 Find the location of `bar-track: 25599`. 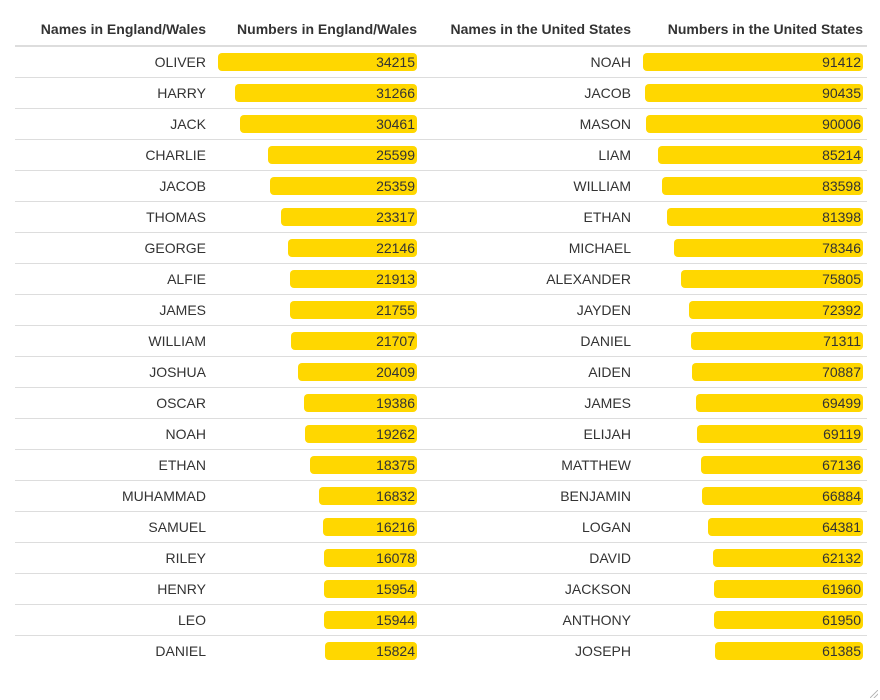

bar-track: 25599 is located at coordinates (317, 155).